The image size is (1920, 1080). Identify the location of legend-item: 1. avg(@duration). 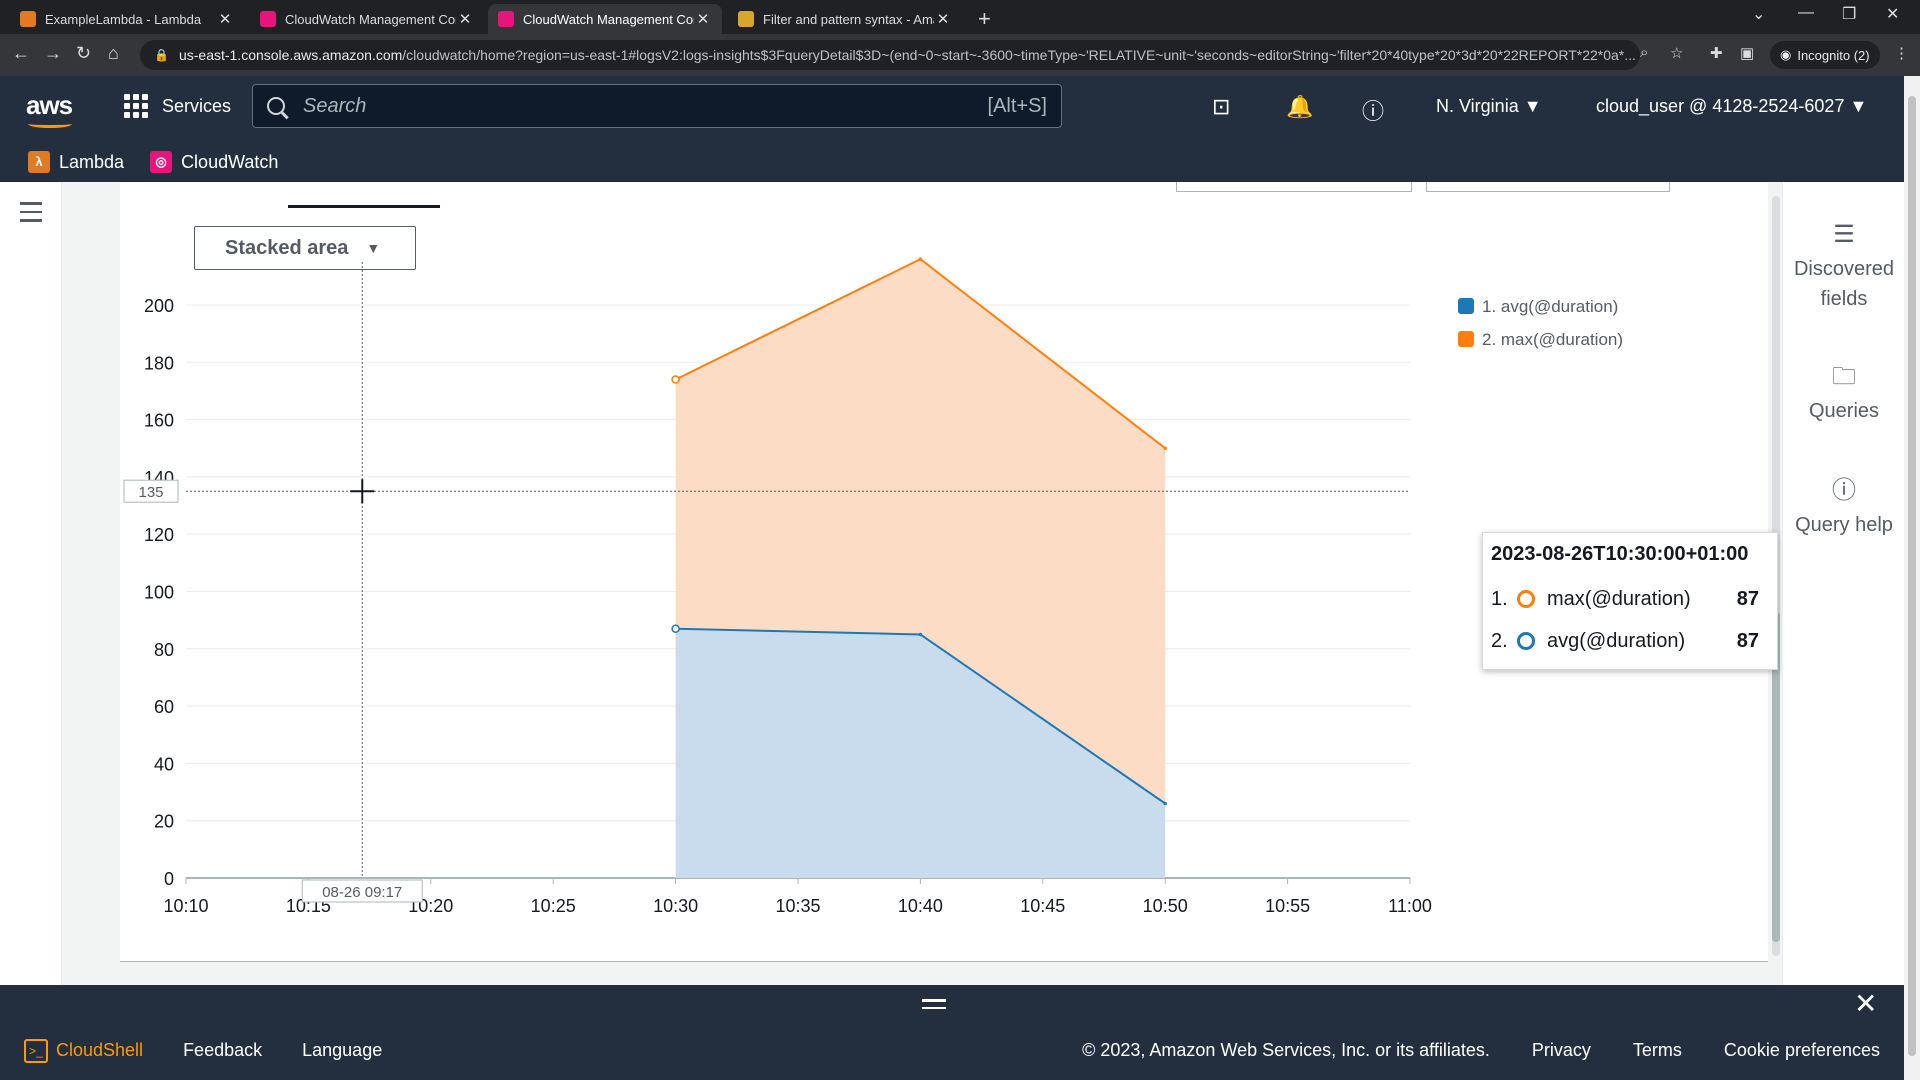
(1550, 306).